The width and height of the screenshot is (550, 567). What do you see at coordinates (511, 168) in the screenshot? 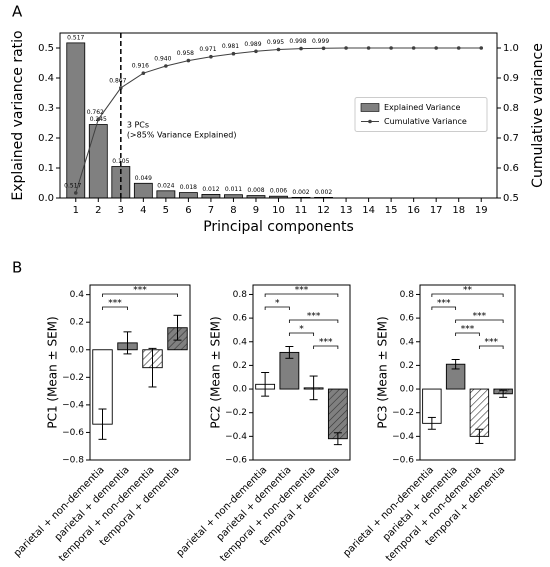
I see `y2-tick-label: 0.6` at bounding box center [511, 168].